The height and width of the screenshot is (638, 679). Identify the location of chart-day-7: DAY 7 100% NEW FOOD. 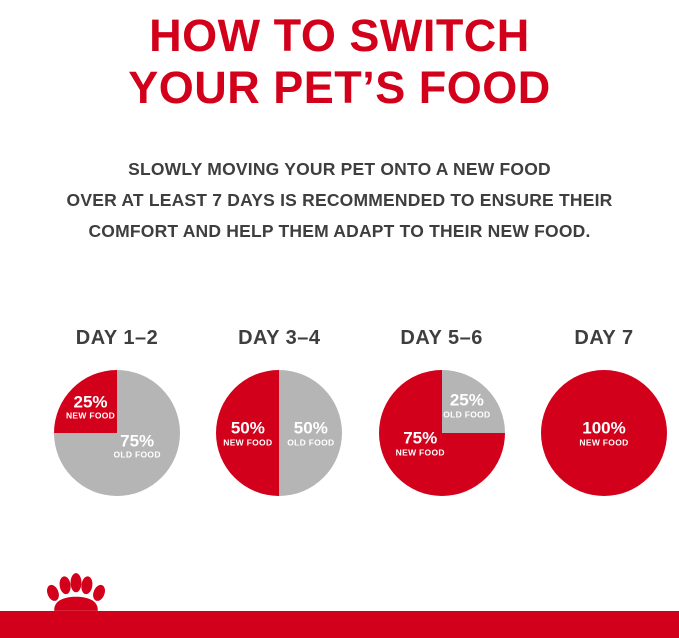
(604, 411).